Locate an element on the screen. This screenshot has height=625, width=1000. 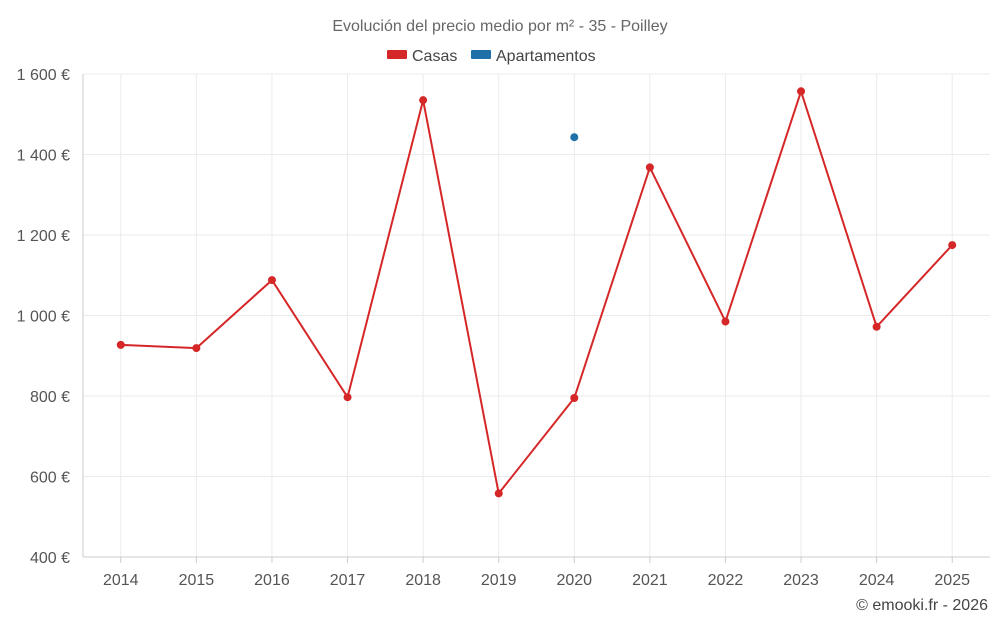
x-tick-label: 2017 is located at coordinates (348, 580).